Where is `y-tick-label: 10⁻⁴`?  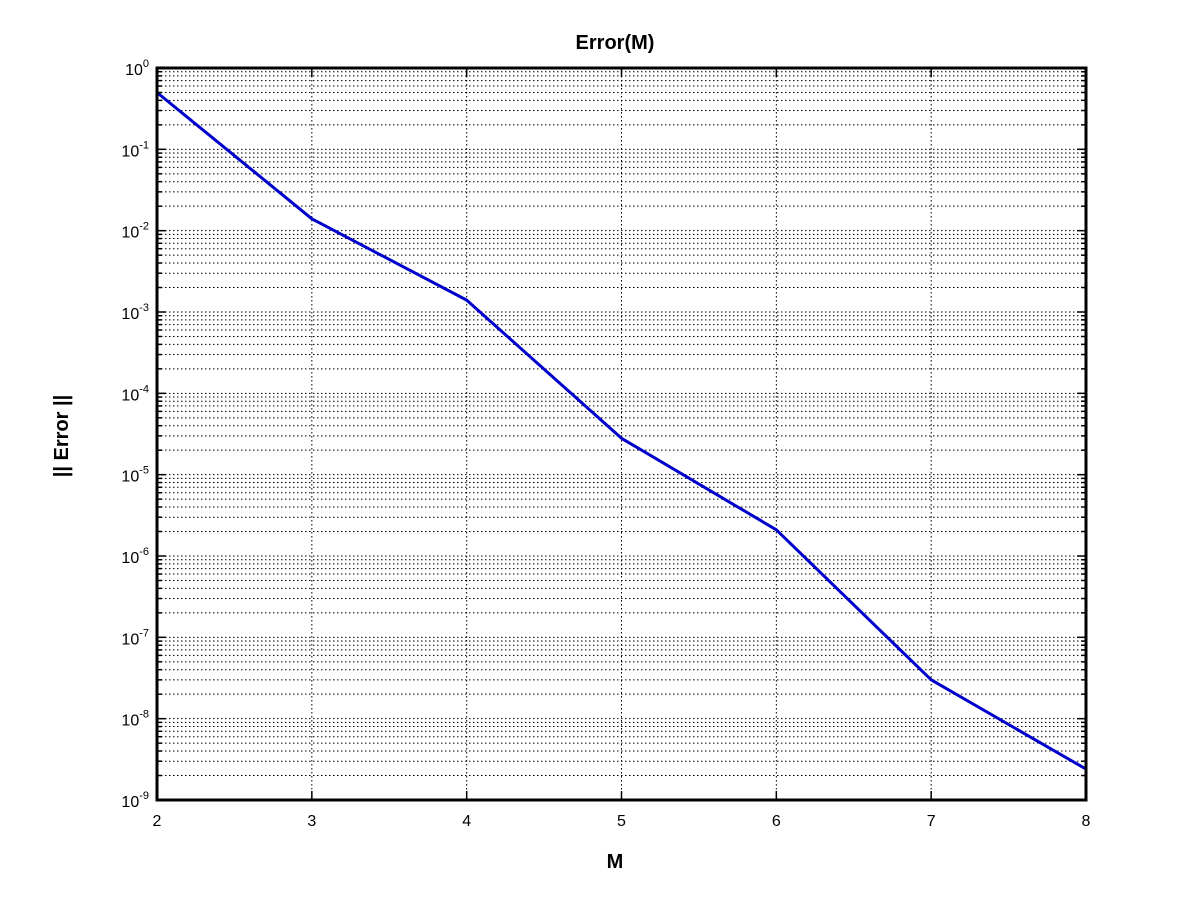
y-tick-label: 10⁻⁴ is located at coordinates (135, 393).